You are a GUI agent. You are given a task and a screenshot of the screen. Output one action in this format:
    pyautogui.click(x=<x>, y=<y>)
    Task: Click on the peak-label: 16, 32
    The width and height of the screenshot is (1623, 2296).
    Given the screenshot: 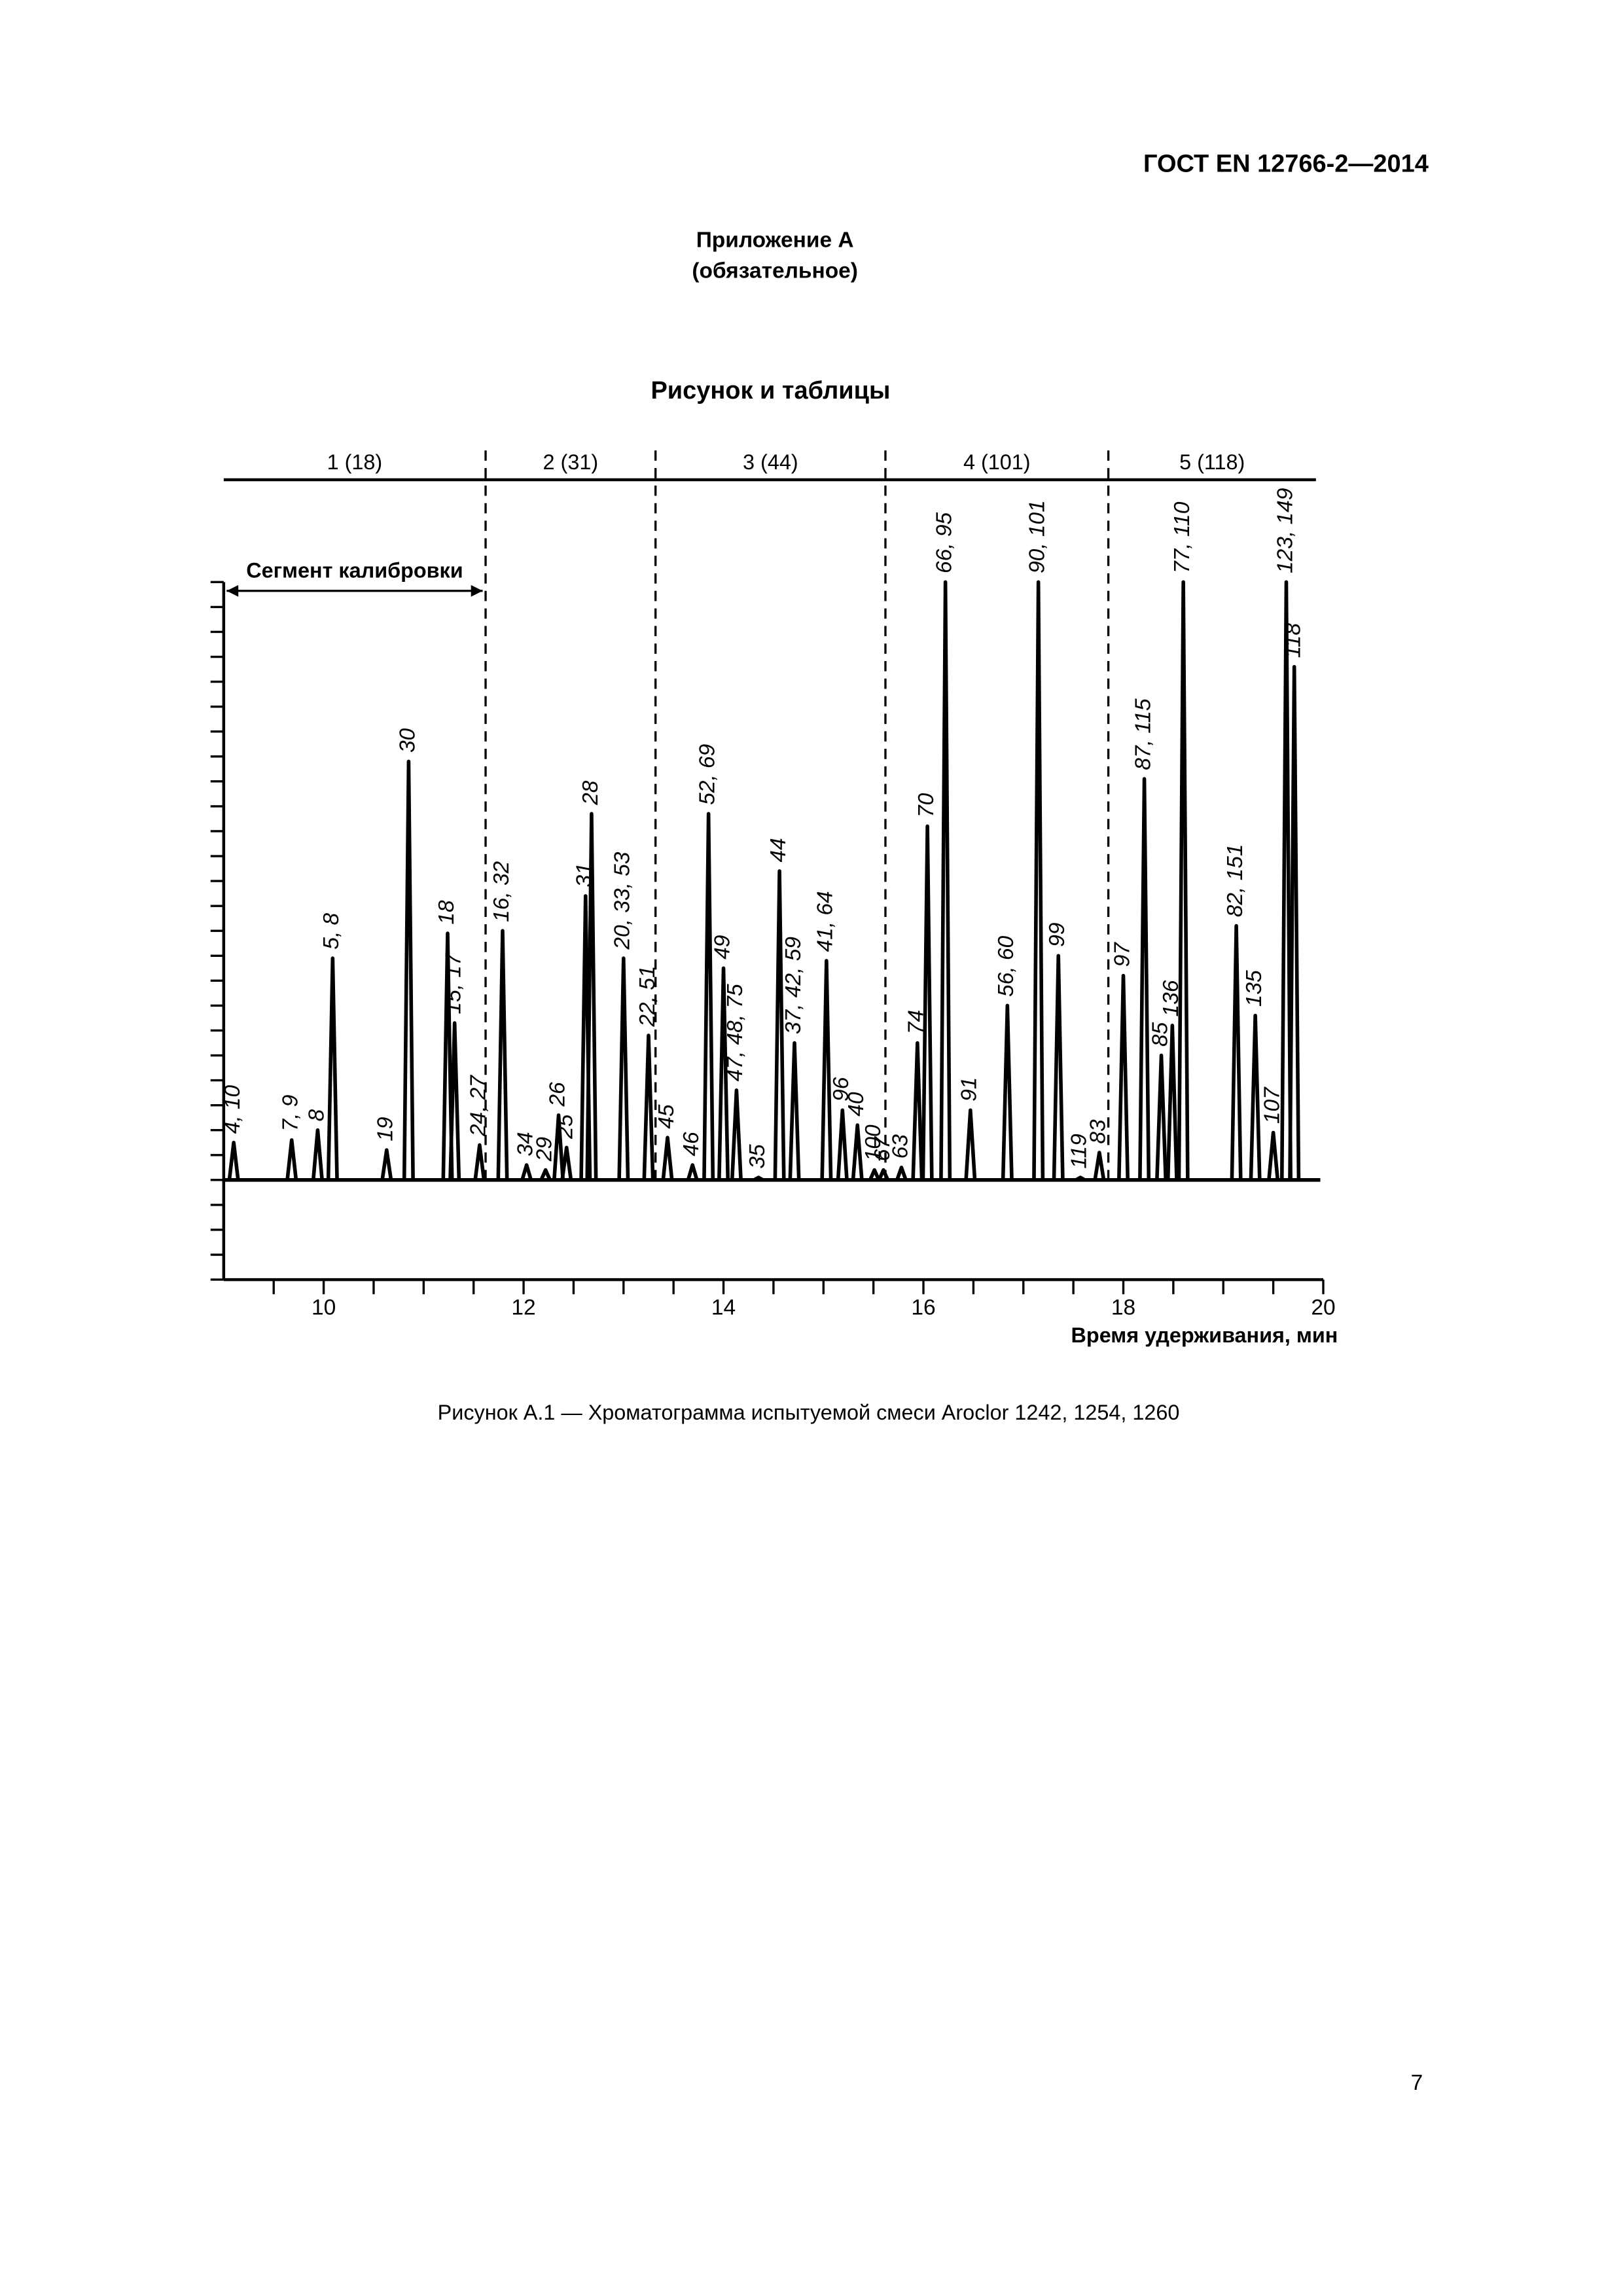 What is the action you would take?
    pyautogui.click(x=502, y=891)
    